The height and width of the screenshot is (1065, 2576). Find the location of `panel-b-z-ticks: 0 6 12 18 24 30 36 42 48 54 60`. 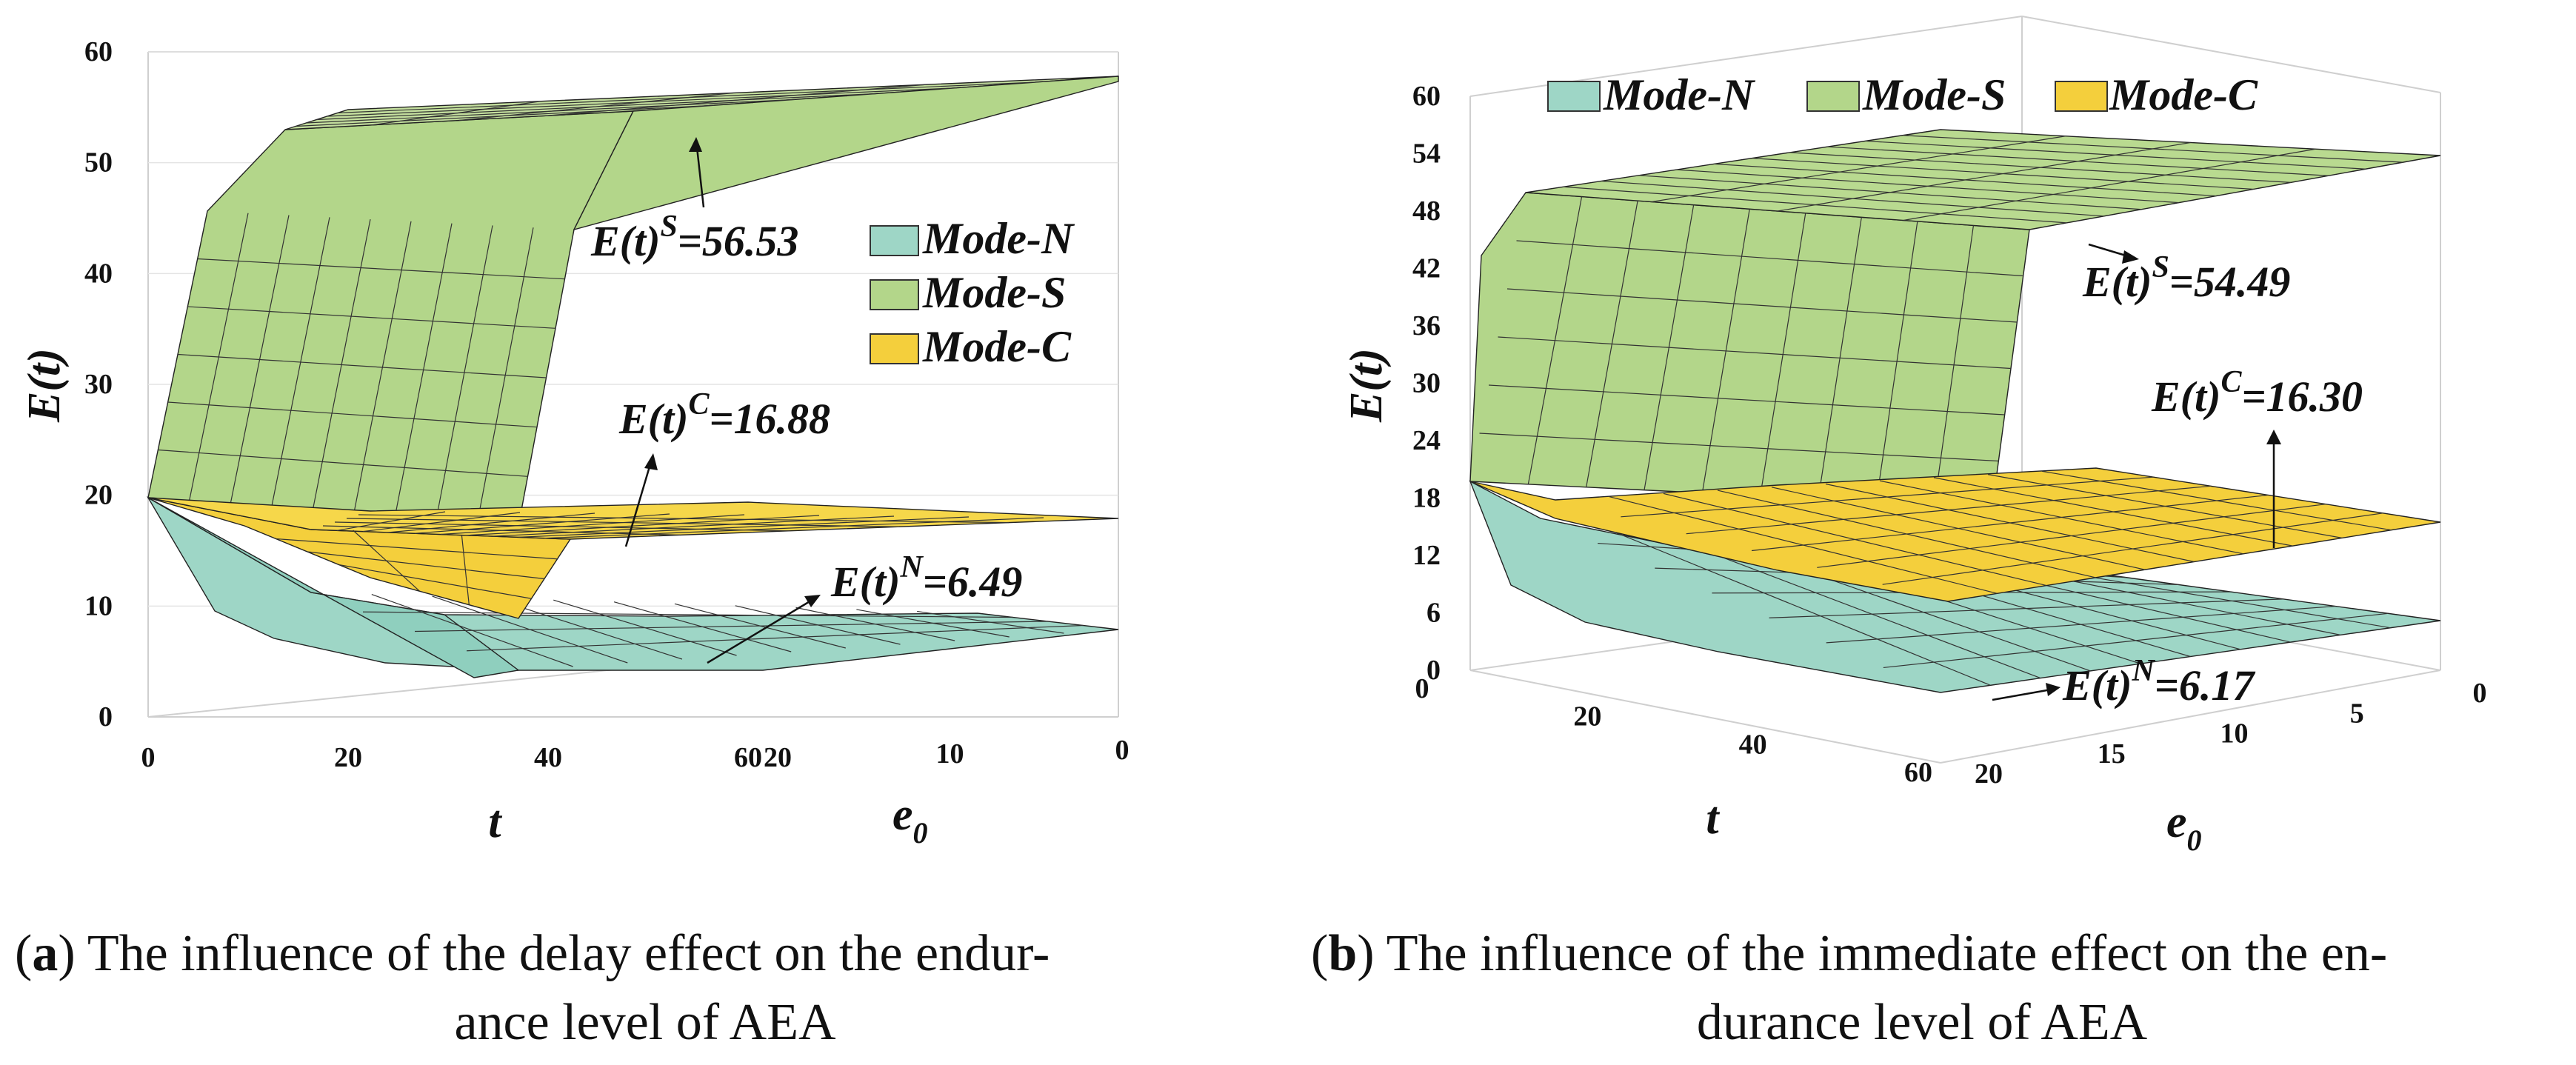

panel-b-z-ticks: 0 6 12 18 24 30 36 42 48 54 60 is located at coordinates (1426, 383).